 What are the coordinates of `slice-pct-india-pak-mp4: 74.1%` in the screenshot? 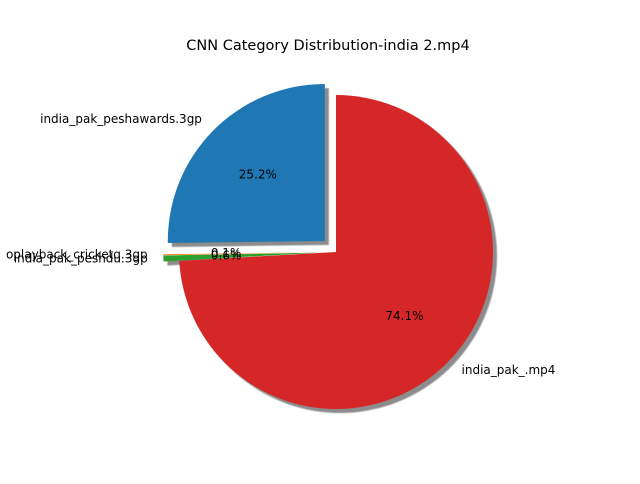 It's located at (404, 316).